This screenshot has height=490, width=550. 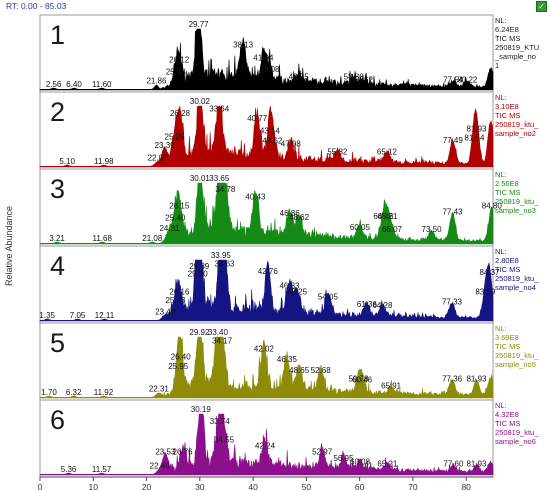 I want to click on x-tick-label: 30, so click(x=200, y=486).